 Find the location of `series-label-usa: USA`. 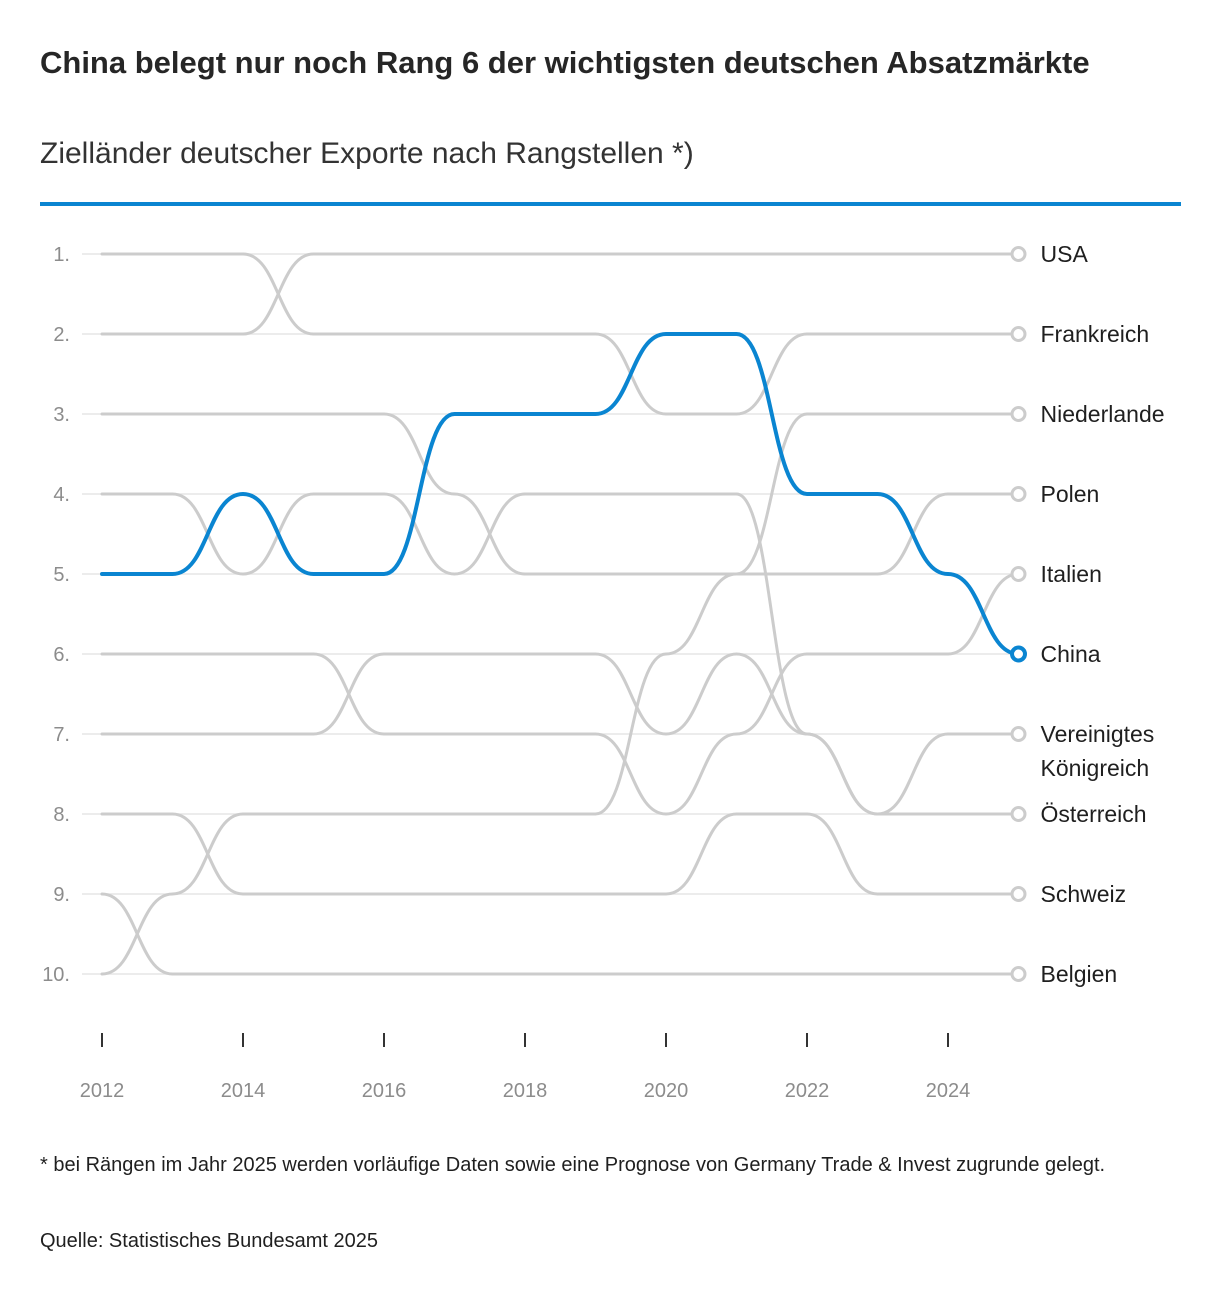

series-label-usa: USA is located at coordinates (1065, 254).